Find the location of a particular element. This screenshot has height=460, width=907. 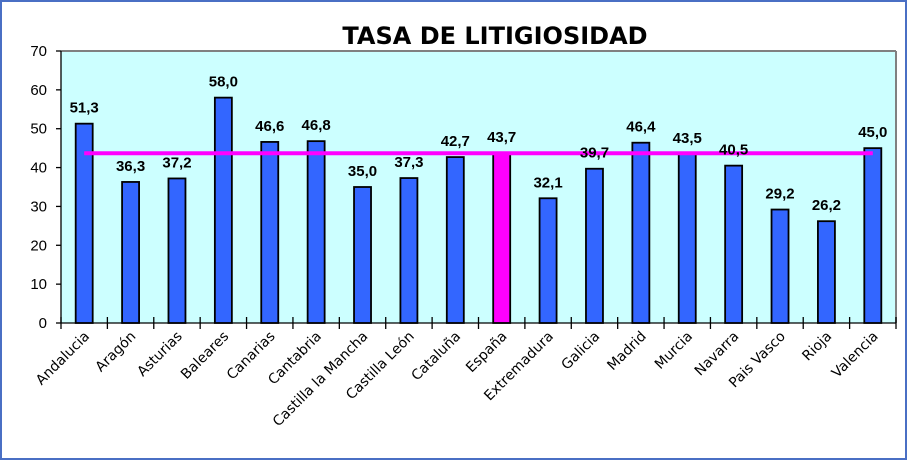

x-tick-label: Murcia is located at coordinates (674, 351).